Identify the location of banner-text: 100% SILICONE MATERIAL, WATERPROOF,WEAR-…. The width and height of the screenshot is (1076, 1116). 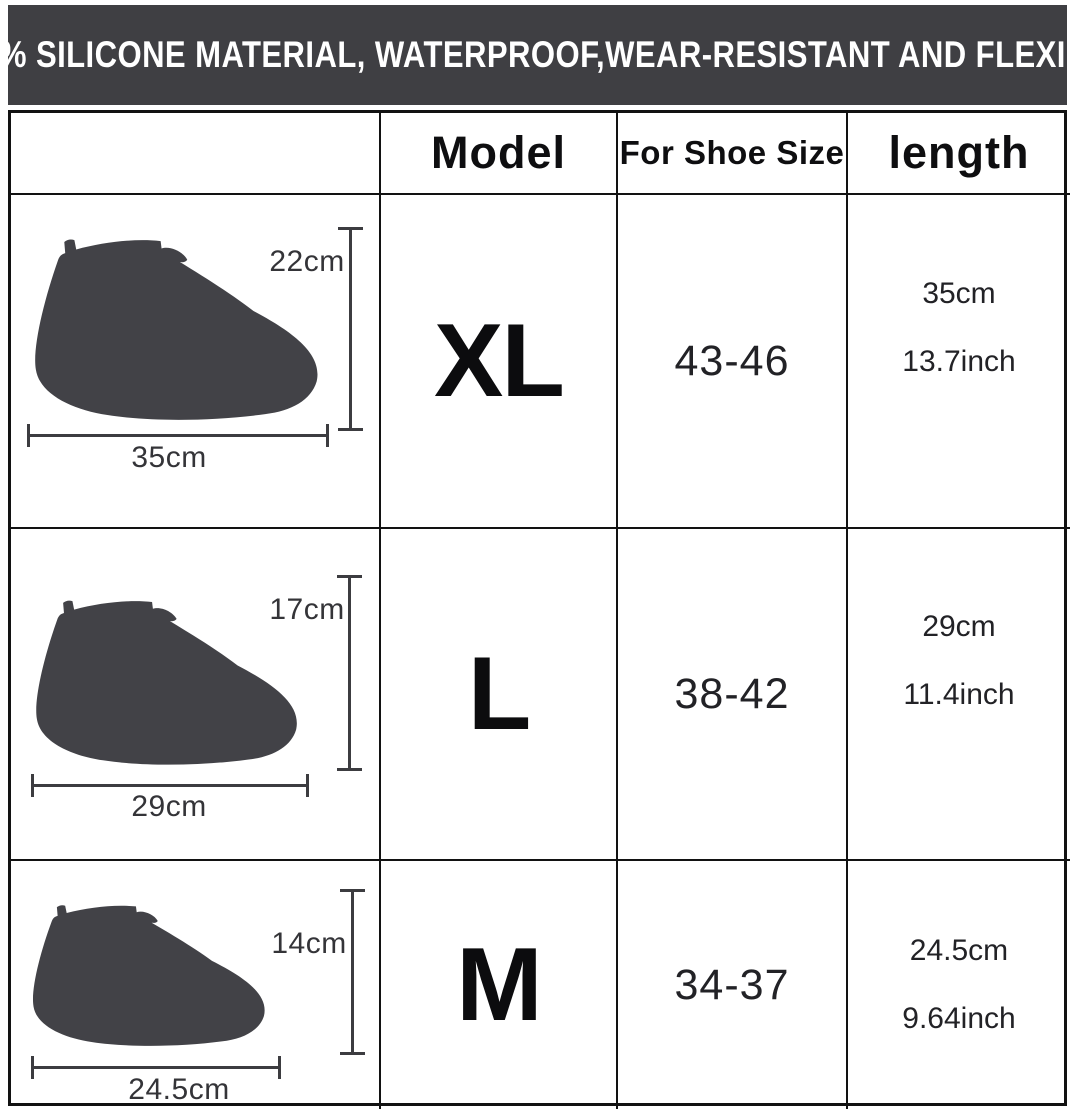
(538, 54).